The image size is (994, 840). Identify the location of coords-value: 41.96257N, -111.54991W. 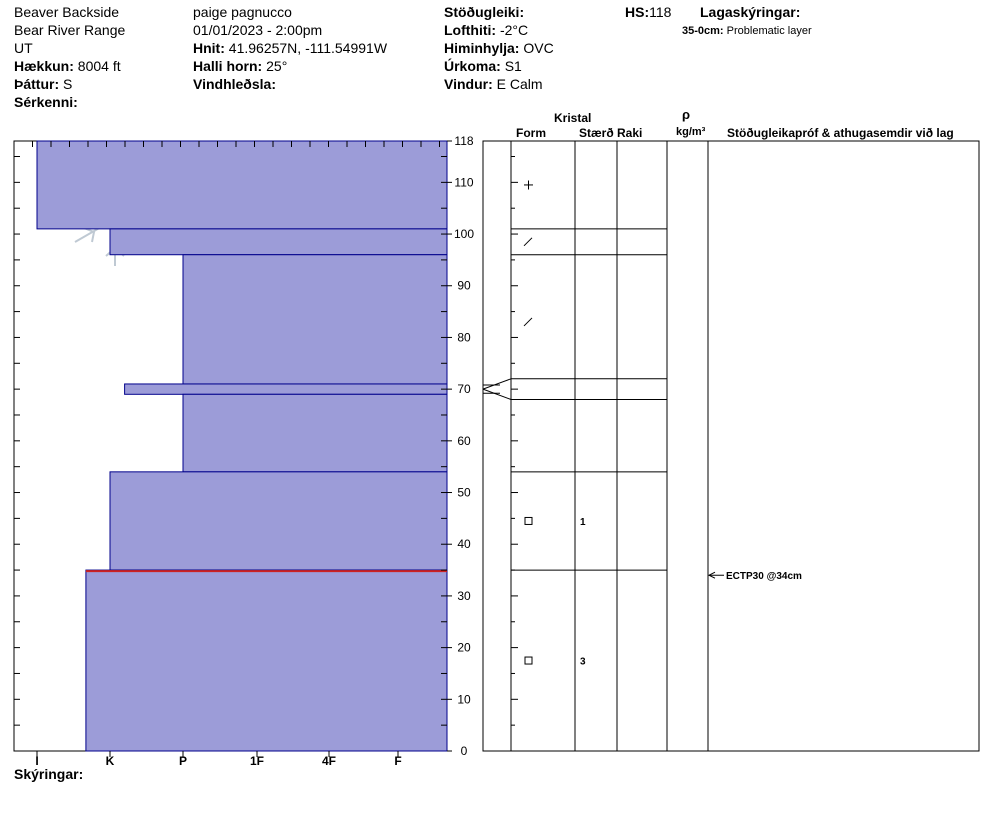
(308, 48).